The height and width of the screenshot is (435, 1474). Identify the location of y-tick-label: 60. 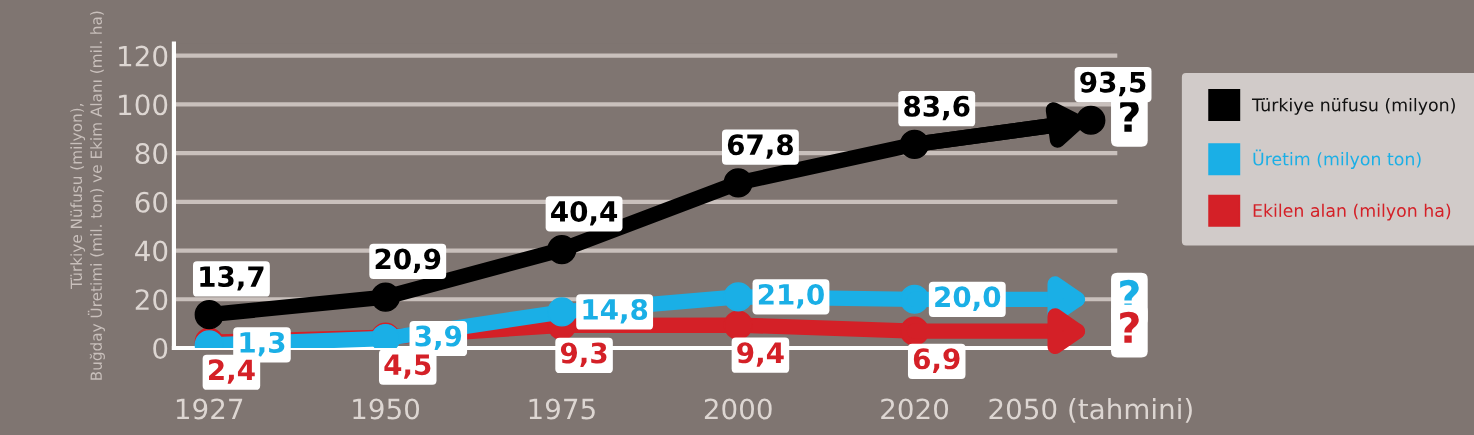
(151, 202).